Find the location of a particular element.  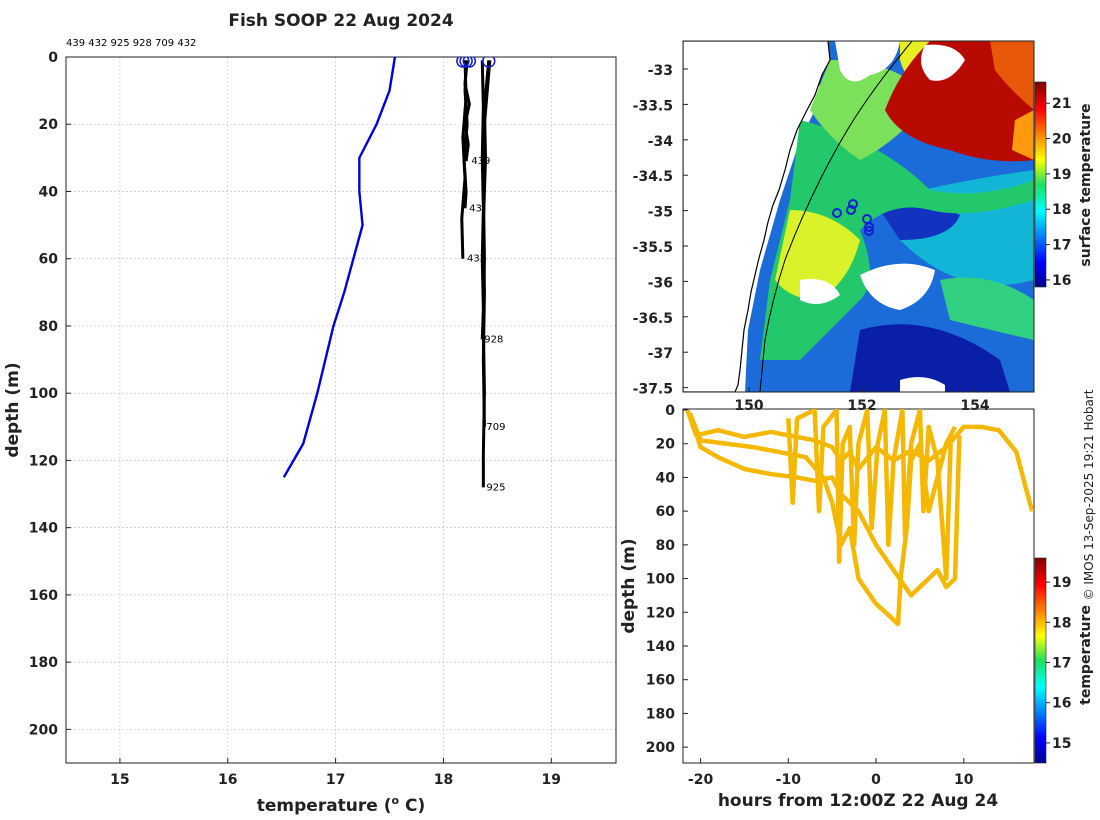

timeseries-y-tick-label: 120 is located at coordinates (660, 613).